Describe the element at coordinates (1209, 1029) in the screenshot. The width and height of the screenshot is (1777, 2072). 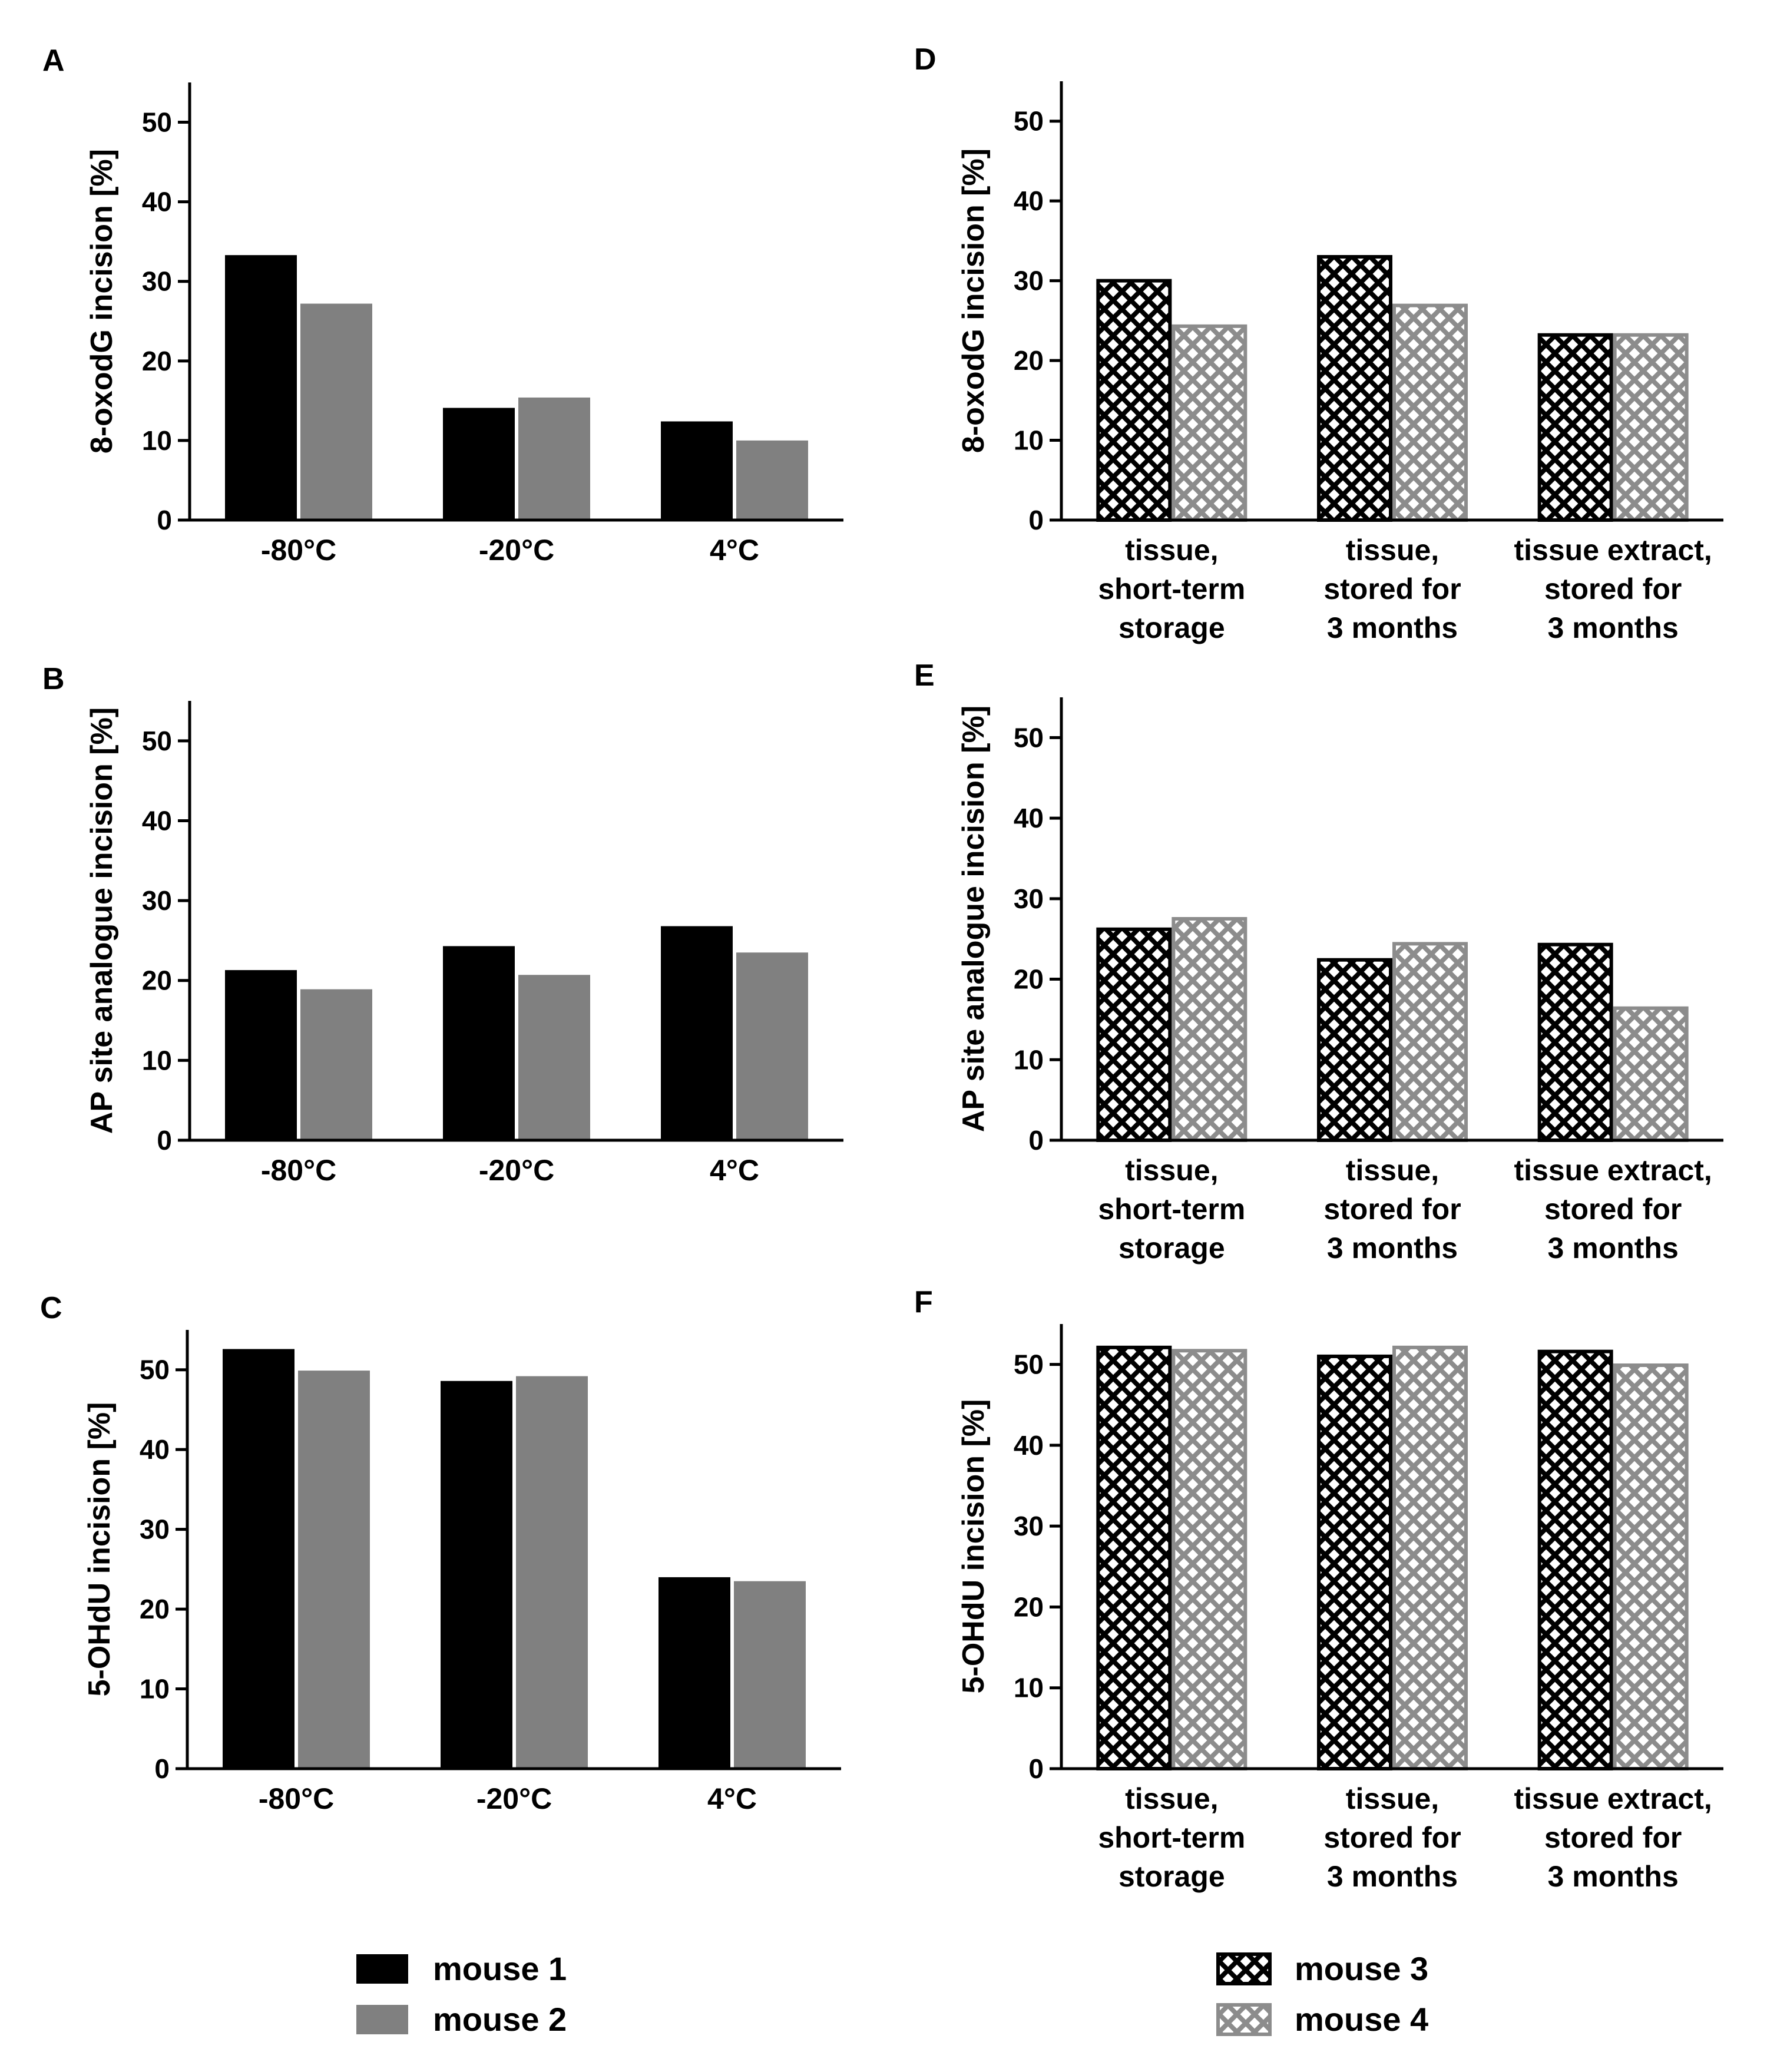
I see `bar-e-series2-cat1` at that location.